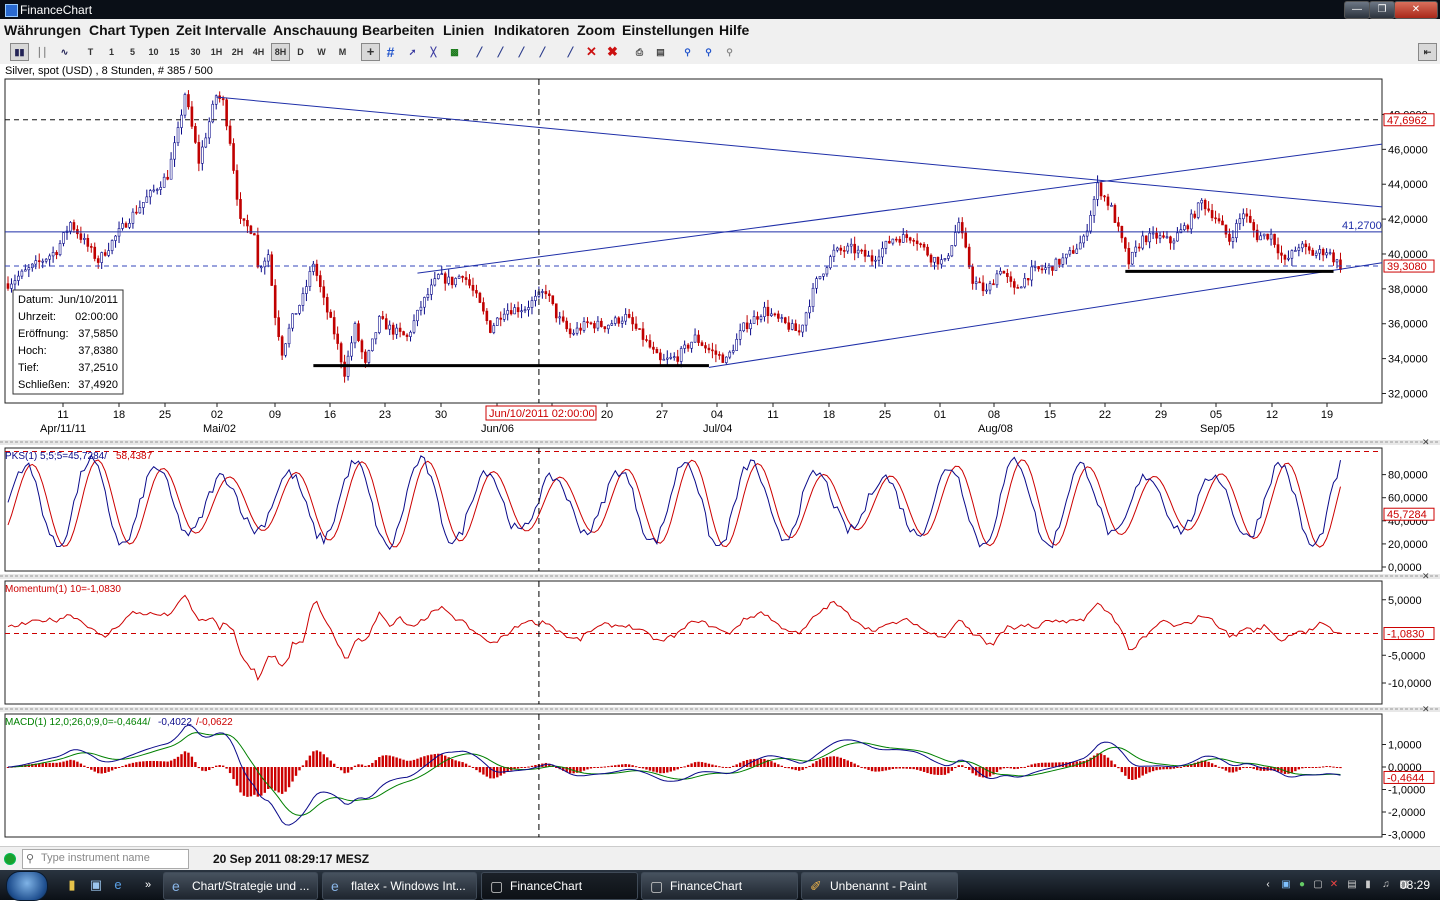 The image size is (1440, 901). I want to click on ohlc-key: Tief:, so click(28, 368).